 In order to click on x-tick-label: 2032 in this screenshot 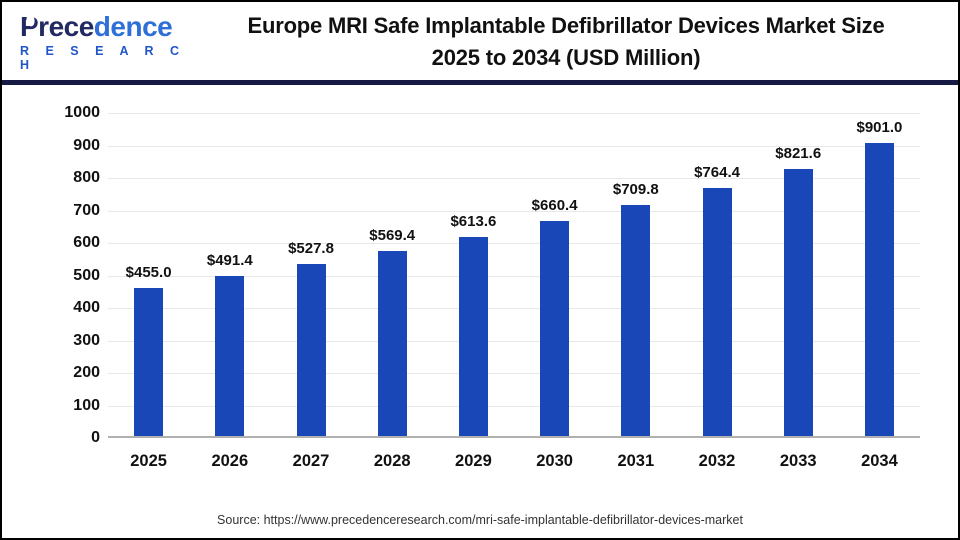, I will do `click(717, 461)`.